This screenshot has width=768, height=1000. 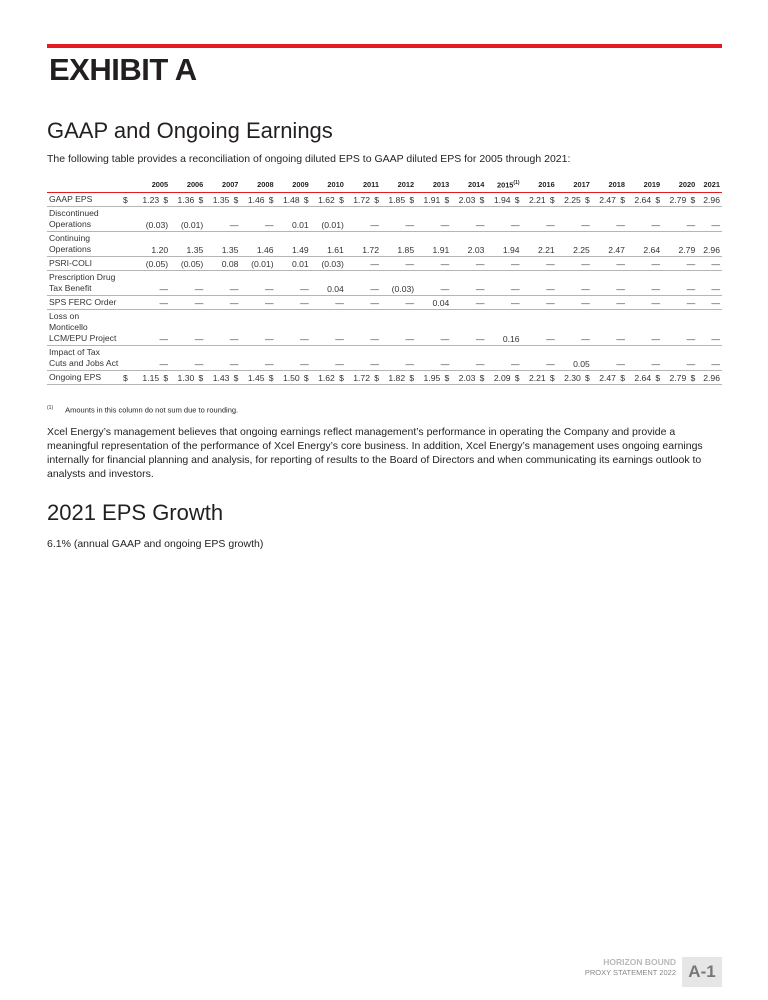 What do you see at coordinates (434, 200) in the screenshot?
I see `value-cell: 1.91 $` at bounding box center [434, 200].